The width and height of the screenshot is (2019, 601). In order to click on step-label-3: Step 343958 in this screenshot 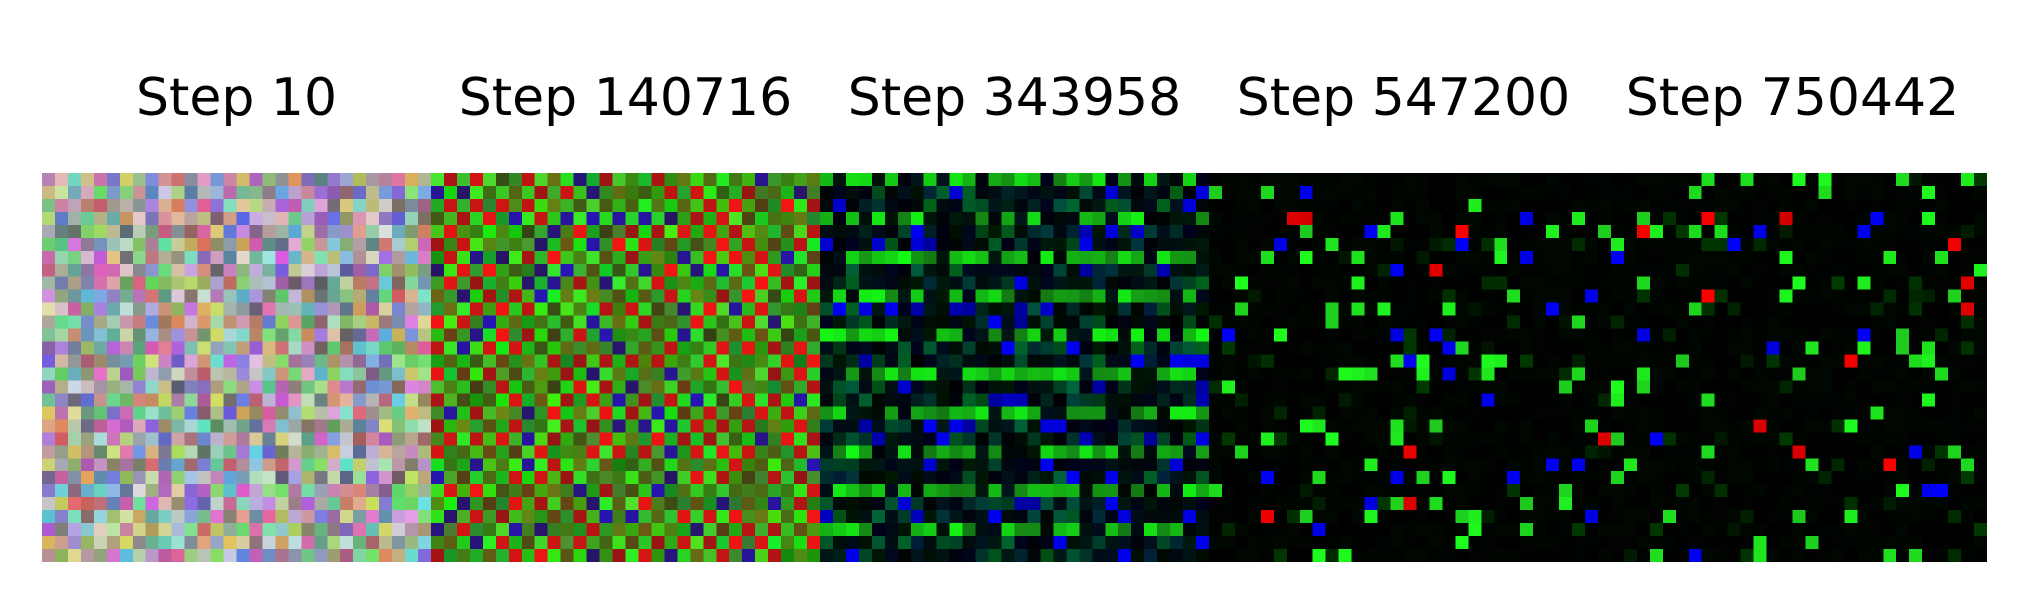, I will do `click(1014, 98)`.